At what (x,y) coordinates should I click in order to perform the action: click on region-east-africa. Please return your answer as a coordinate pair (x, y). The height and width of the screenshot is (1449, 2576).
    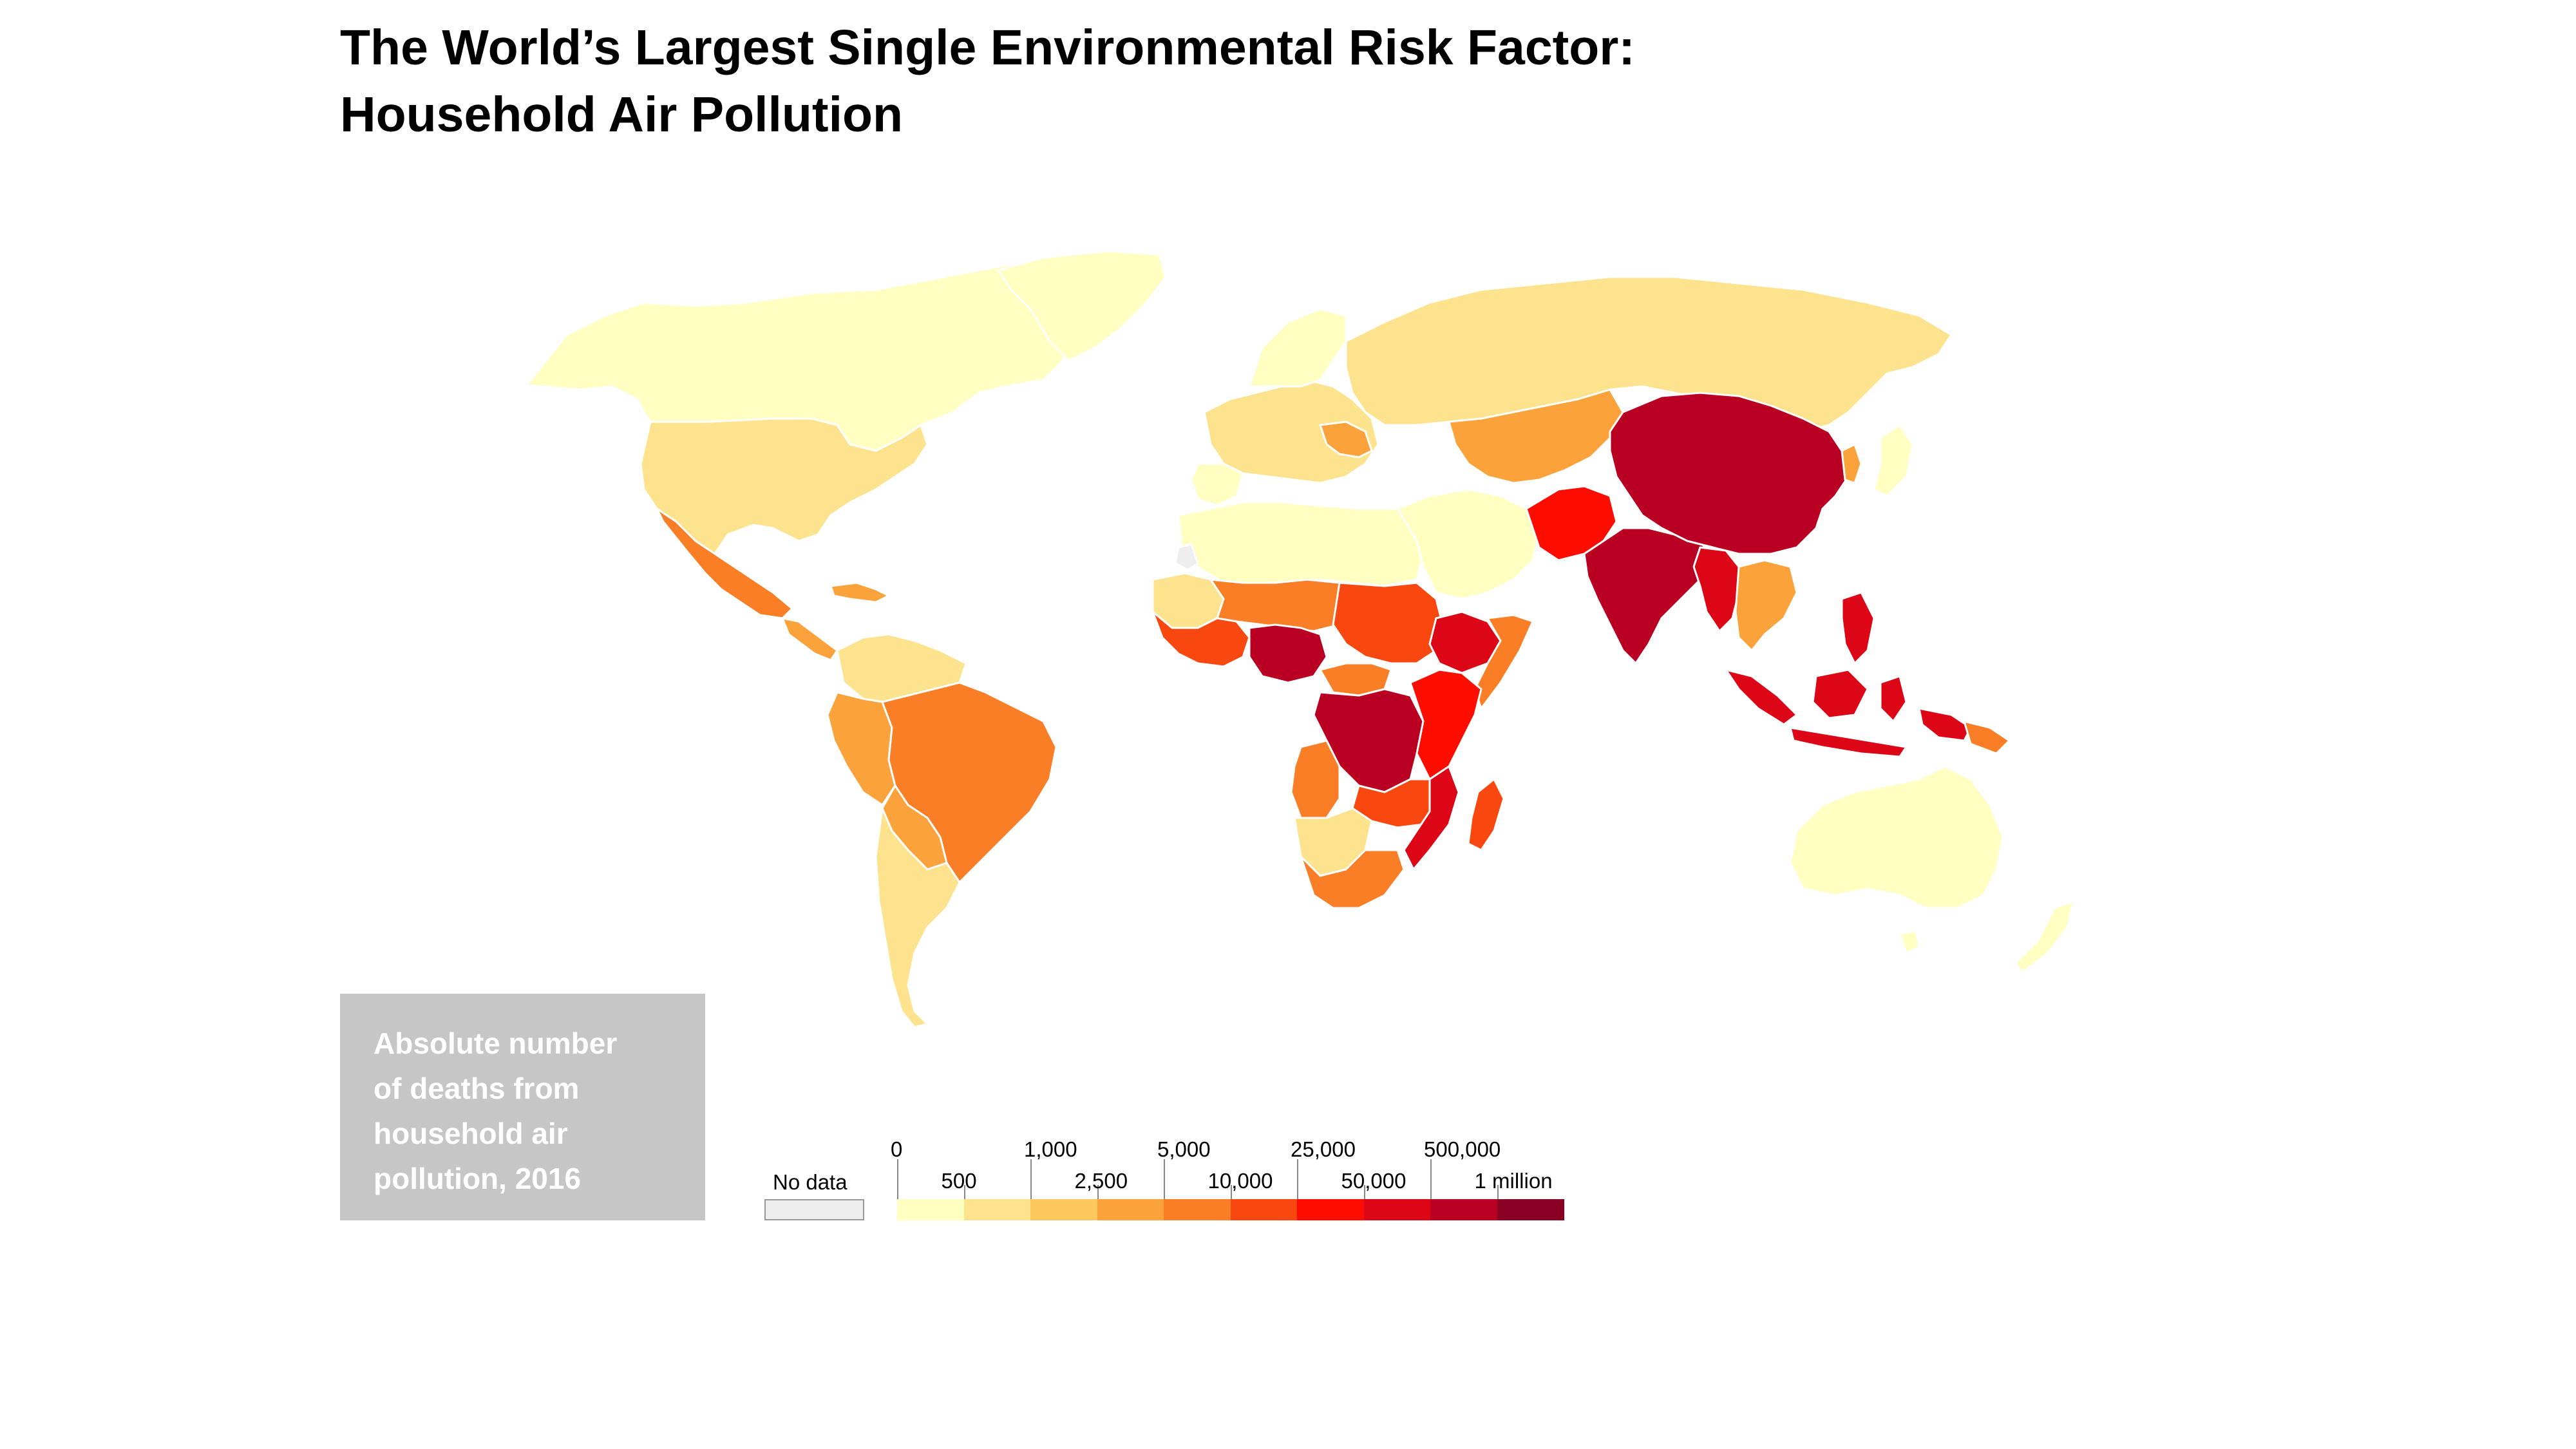
    Looking at the image, I should click on (1446, 724).